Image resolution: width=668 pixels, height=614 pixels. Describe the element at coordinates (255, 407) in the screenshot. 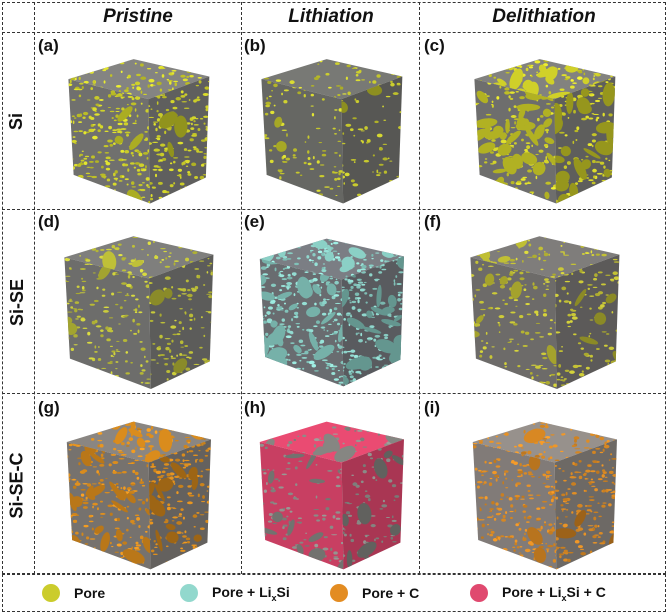

I see `panel-label: (h)` at that location.